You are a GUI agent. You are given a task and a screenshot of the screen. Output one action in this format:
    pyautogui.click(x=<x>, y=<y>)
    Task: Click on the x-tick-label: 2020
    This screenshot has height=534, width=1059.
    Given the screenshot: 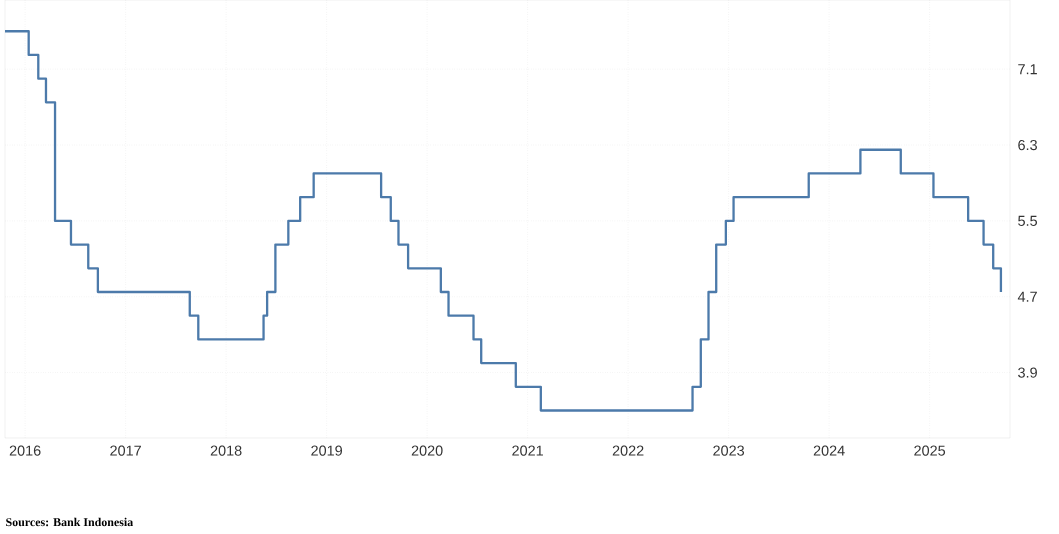 What is the action you would take?
    pyautogui.click(x=427, y=450)
    